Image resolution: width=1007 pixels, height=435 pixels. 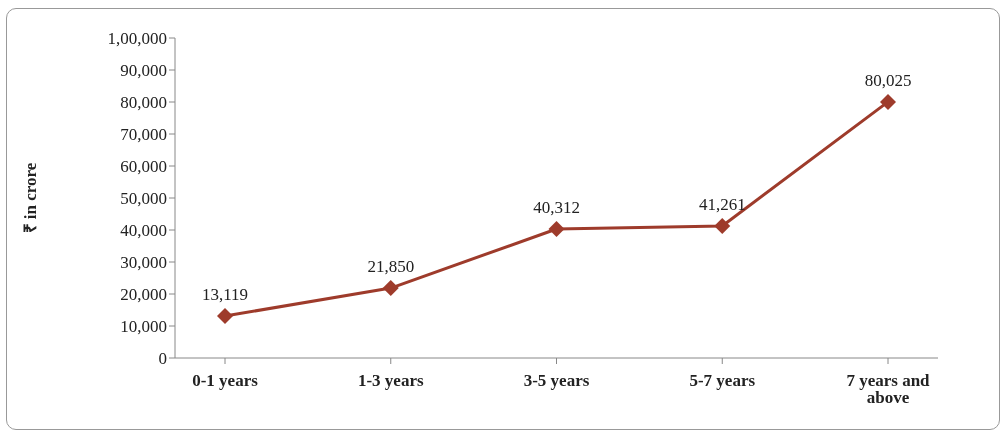 What do you see at coordinates (722, 204) in the screenshot?
I see `data-label: 41,261` at bounding box center [722, 204].